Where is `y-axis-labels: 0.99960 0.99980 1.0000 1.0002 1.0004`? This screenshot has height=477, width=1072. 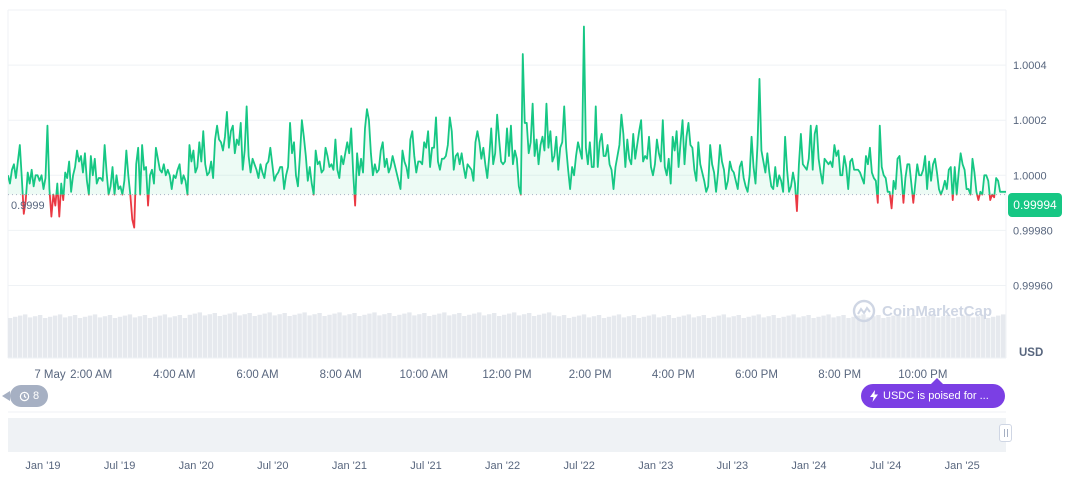
y-axis-labels: 0.99960 0.99980 1.0000 1.0002 1.0004 is located at coordinates (1033, 176).